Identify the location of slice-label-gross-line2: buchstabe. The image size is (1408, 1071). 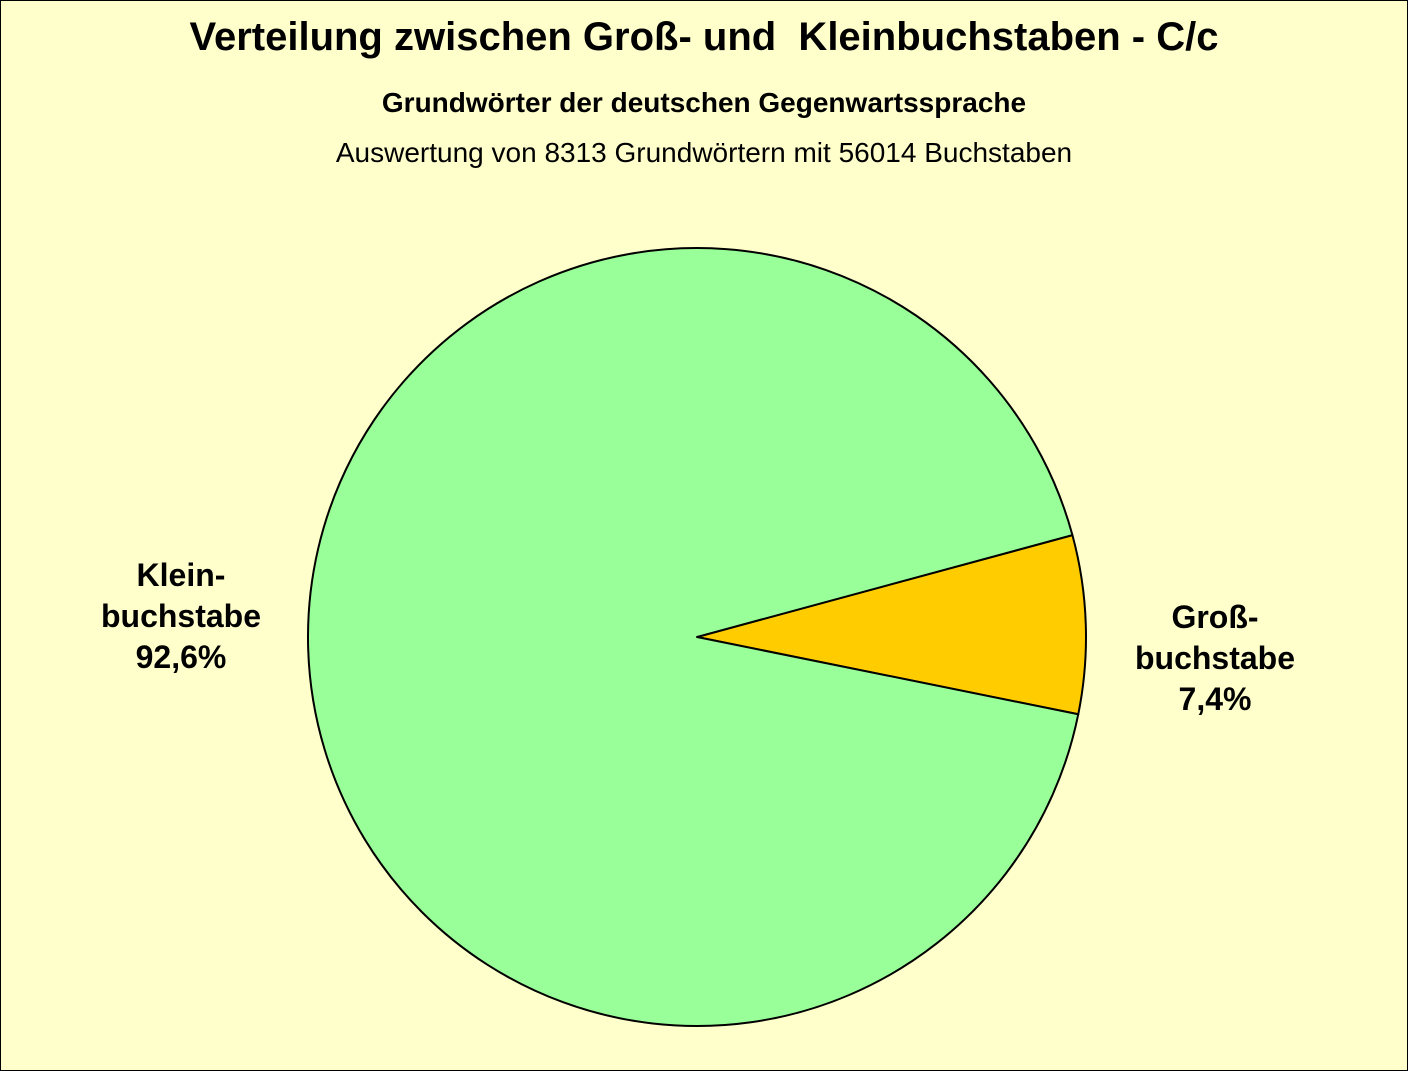
(1215, 658).